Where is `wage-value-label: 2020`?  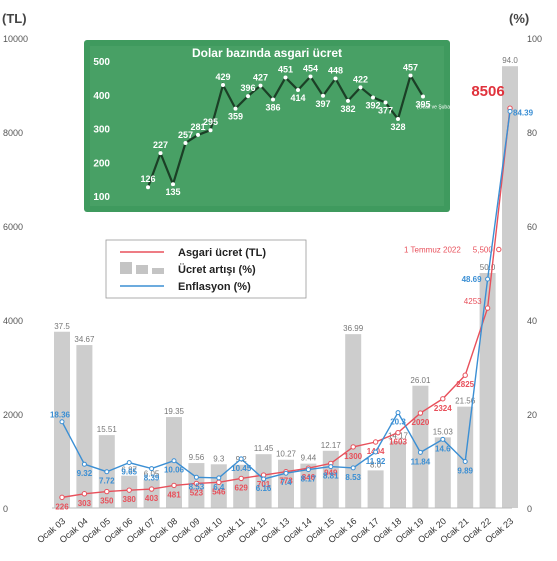
wage-value-label: 2020 is located at coordinates (421, 422).